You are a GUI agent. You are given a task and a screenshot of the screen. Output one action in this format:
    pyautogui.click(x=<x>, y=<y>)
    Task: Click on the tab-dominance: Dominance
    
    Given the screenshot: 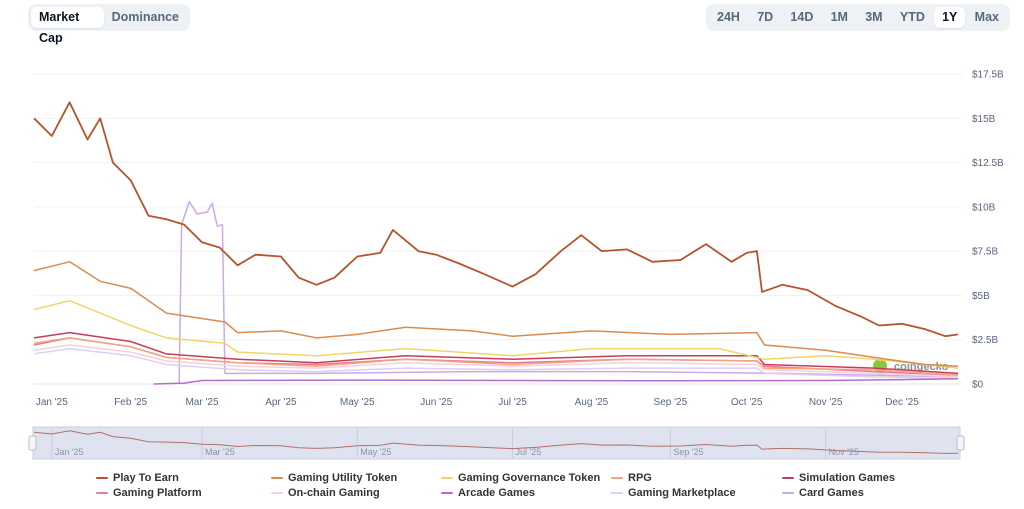 What is the action you would take?
    pyautogui.click(x=145, y=17)
    